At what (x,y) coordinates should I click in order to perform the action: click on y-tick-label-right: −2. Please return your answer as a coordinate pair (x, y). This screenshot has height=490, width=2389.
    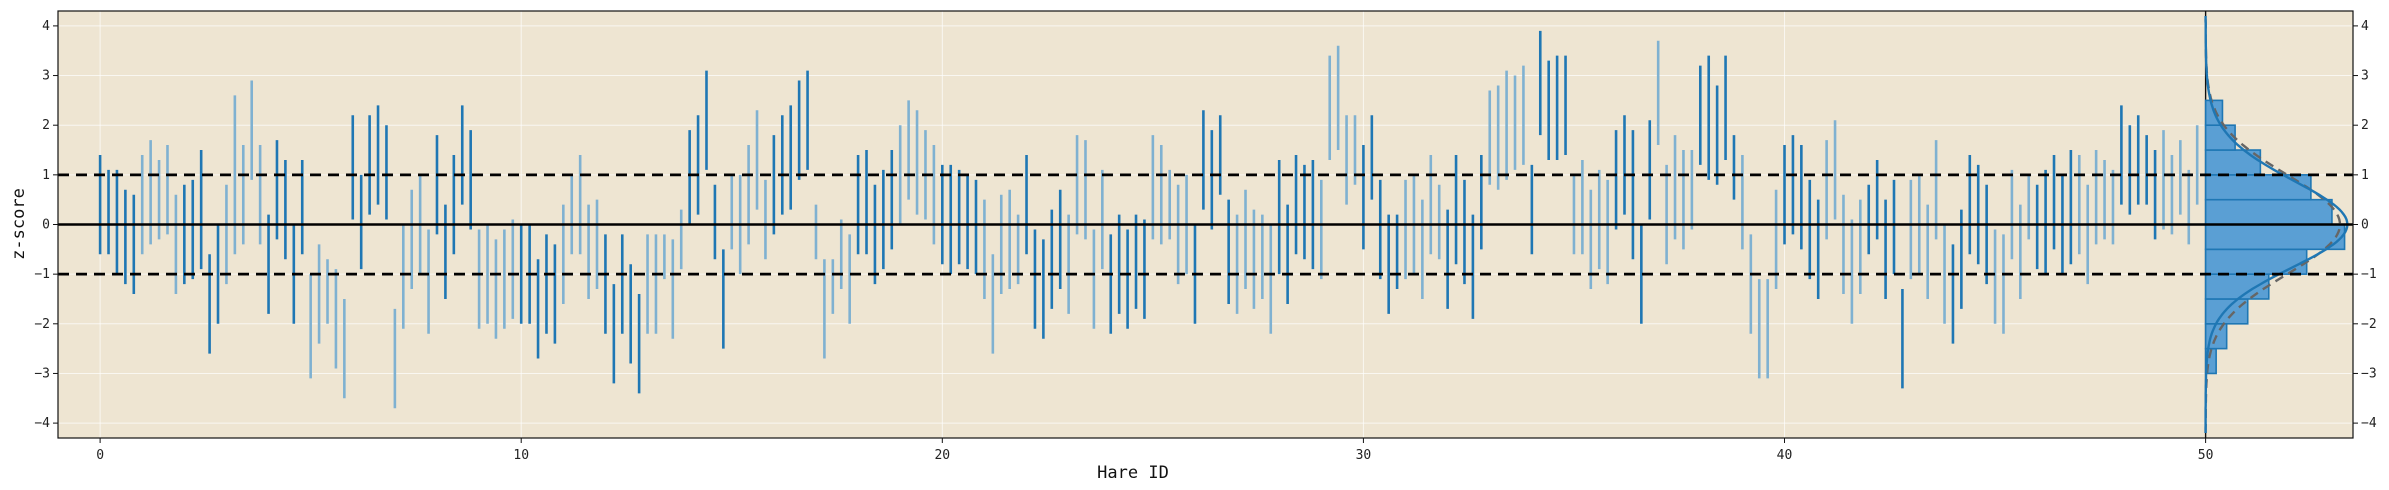
    Looking at the image, I should click on (2369, 324).